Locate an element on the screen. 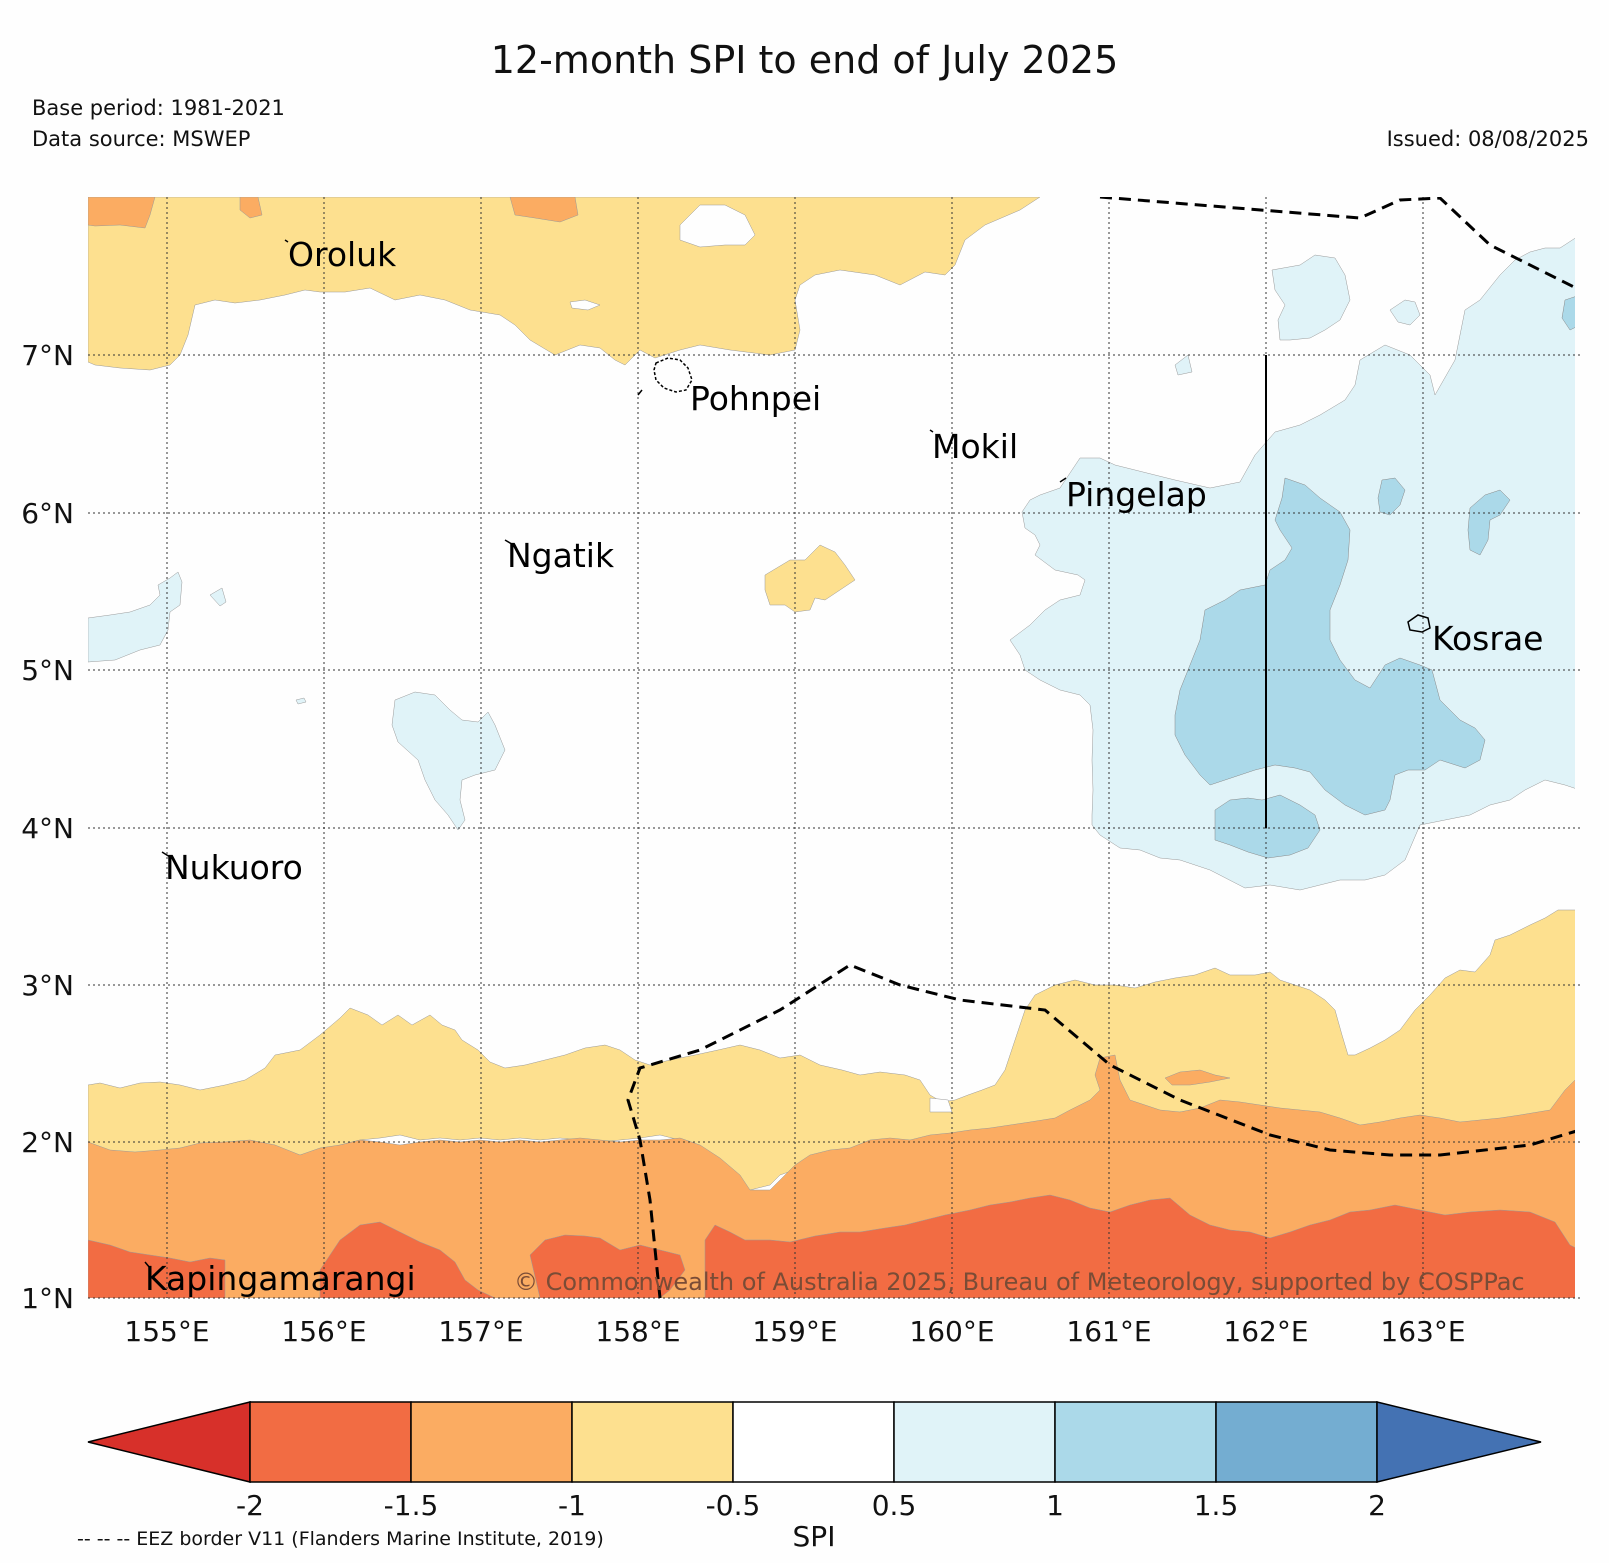 The width and height of the screenshot is (1609, 1563). kosrae-island-outline is located at coordinates (1419, 623).